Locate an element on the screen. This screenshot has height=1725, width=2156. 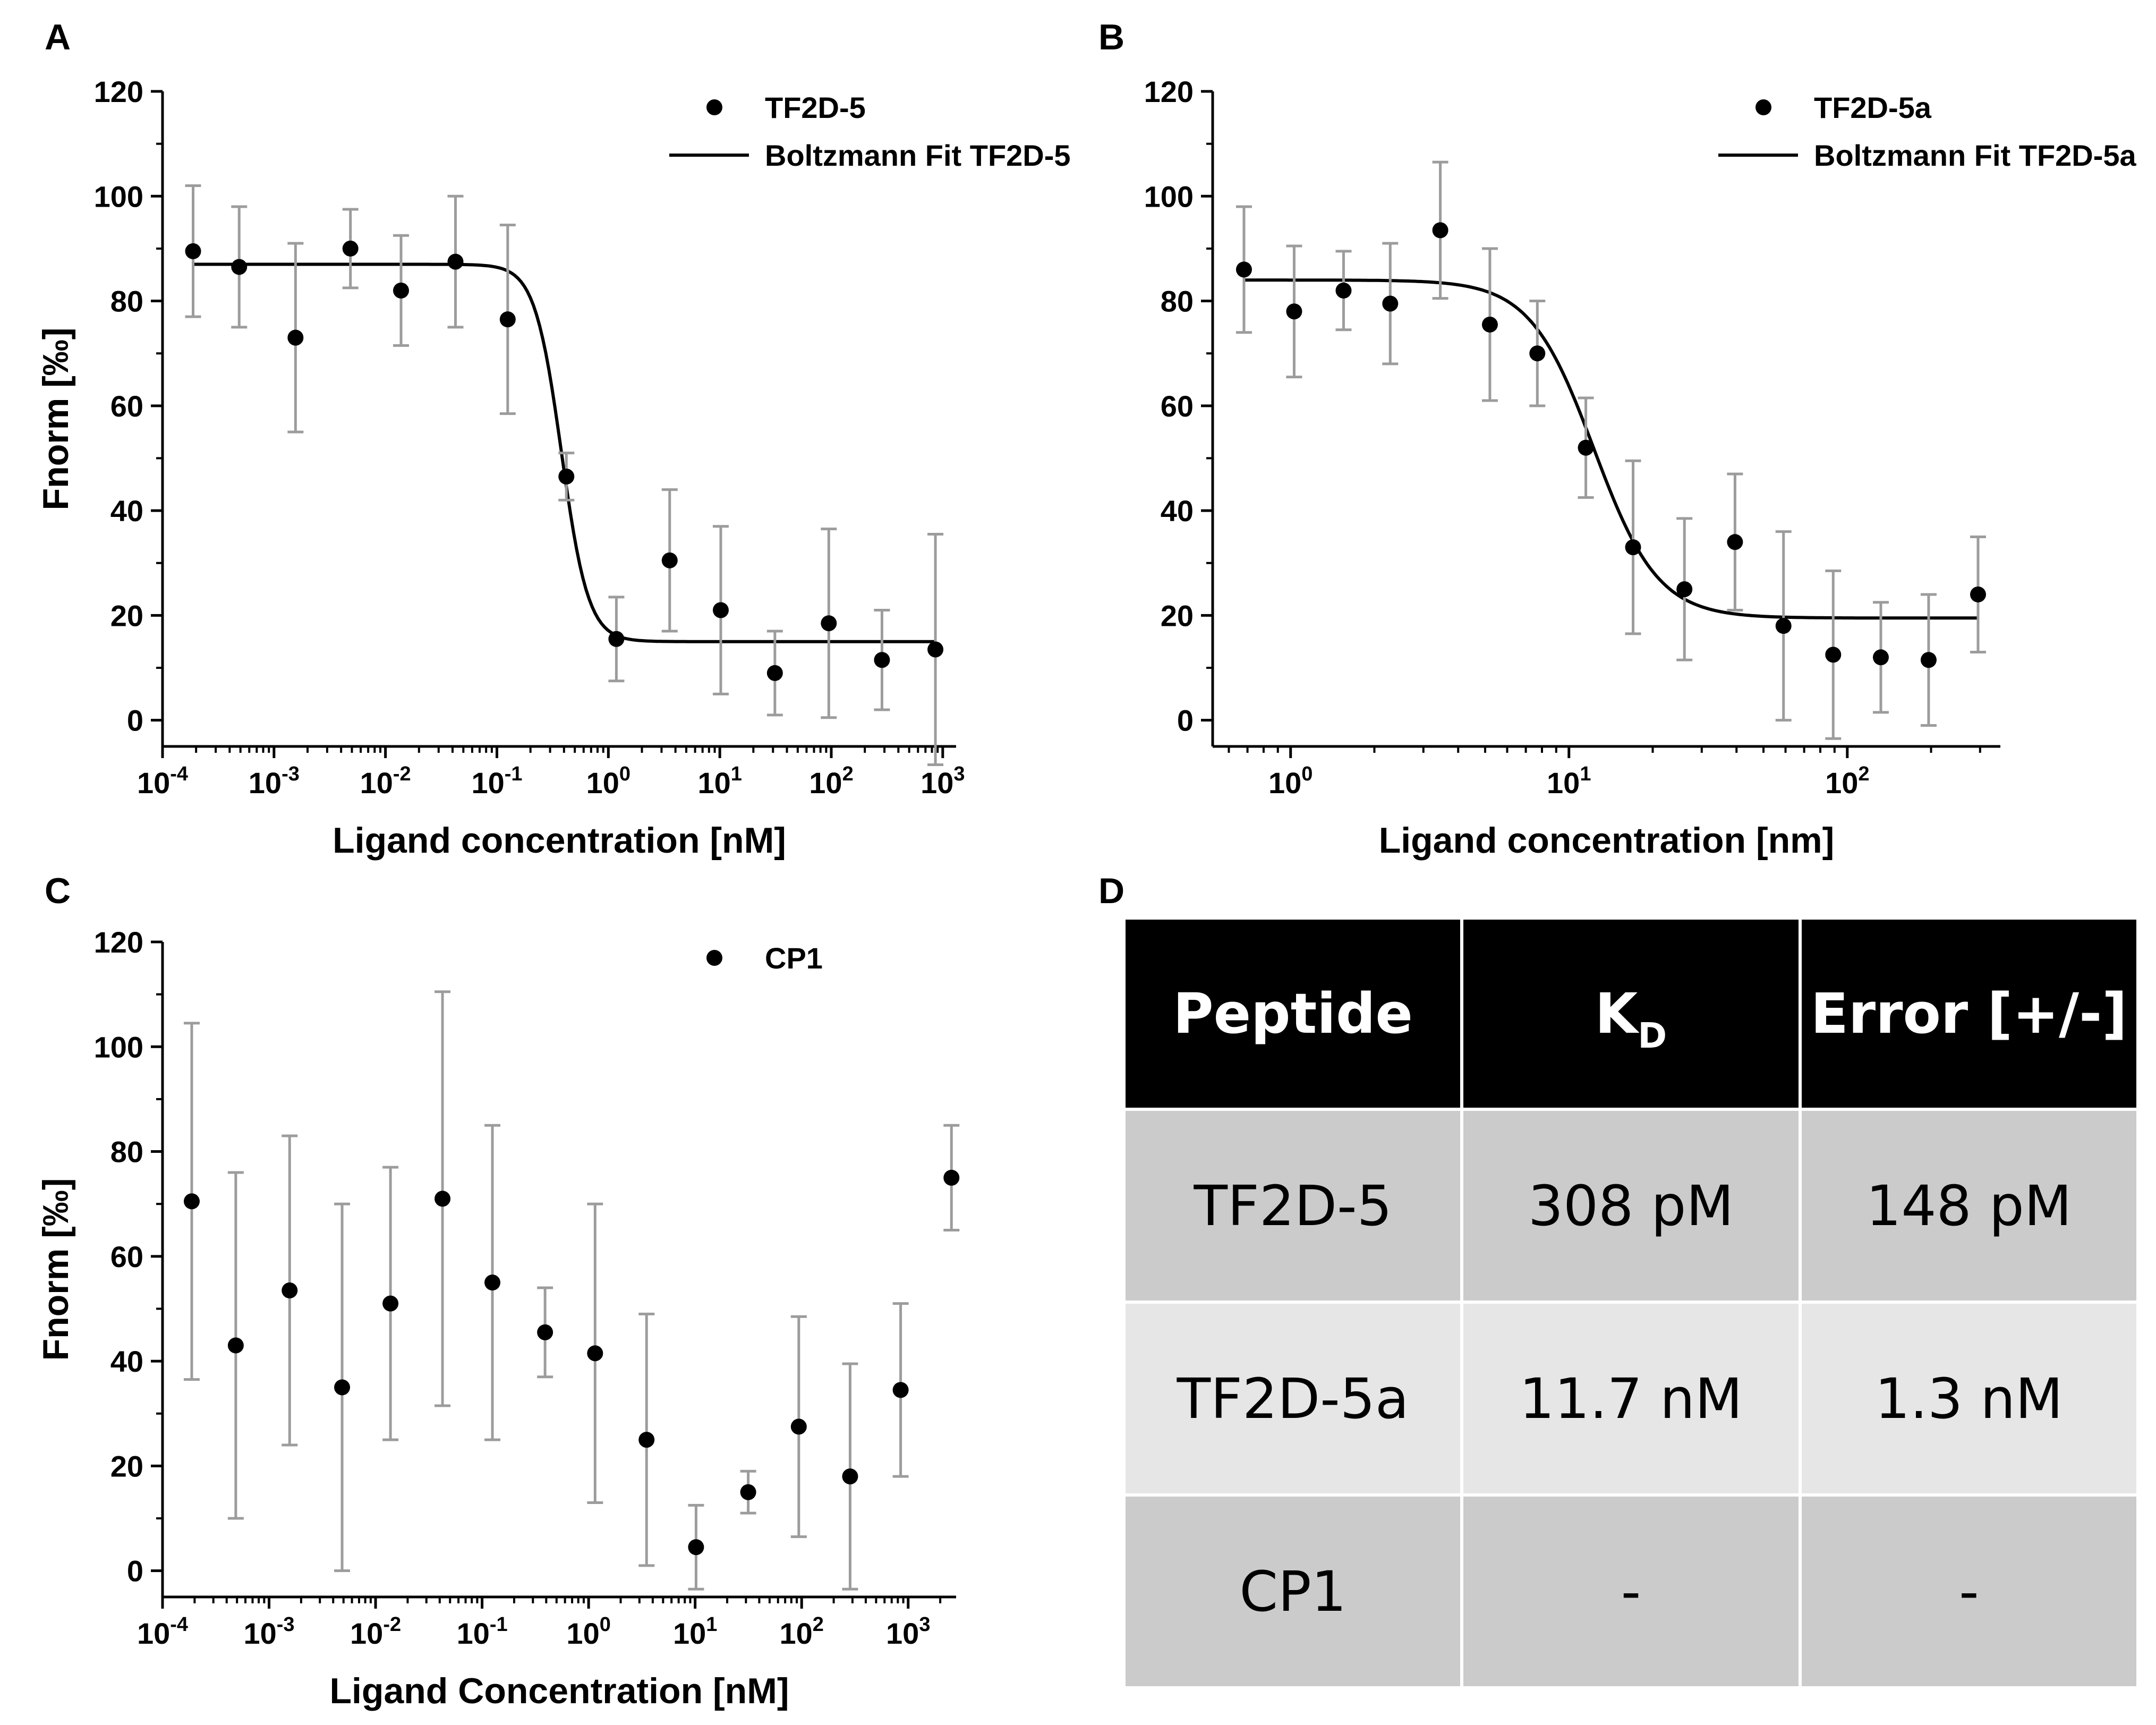
cell-kd: - is located at coordinates (1631, 1591).